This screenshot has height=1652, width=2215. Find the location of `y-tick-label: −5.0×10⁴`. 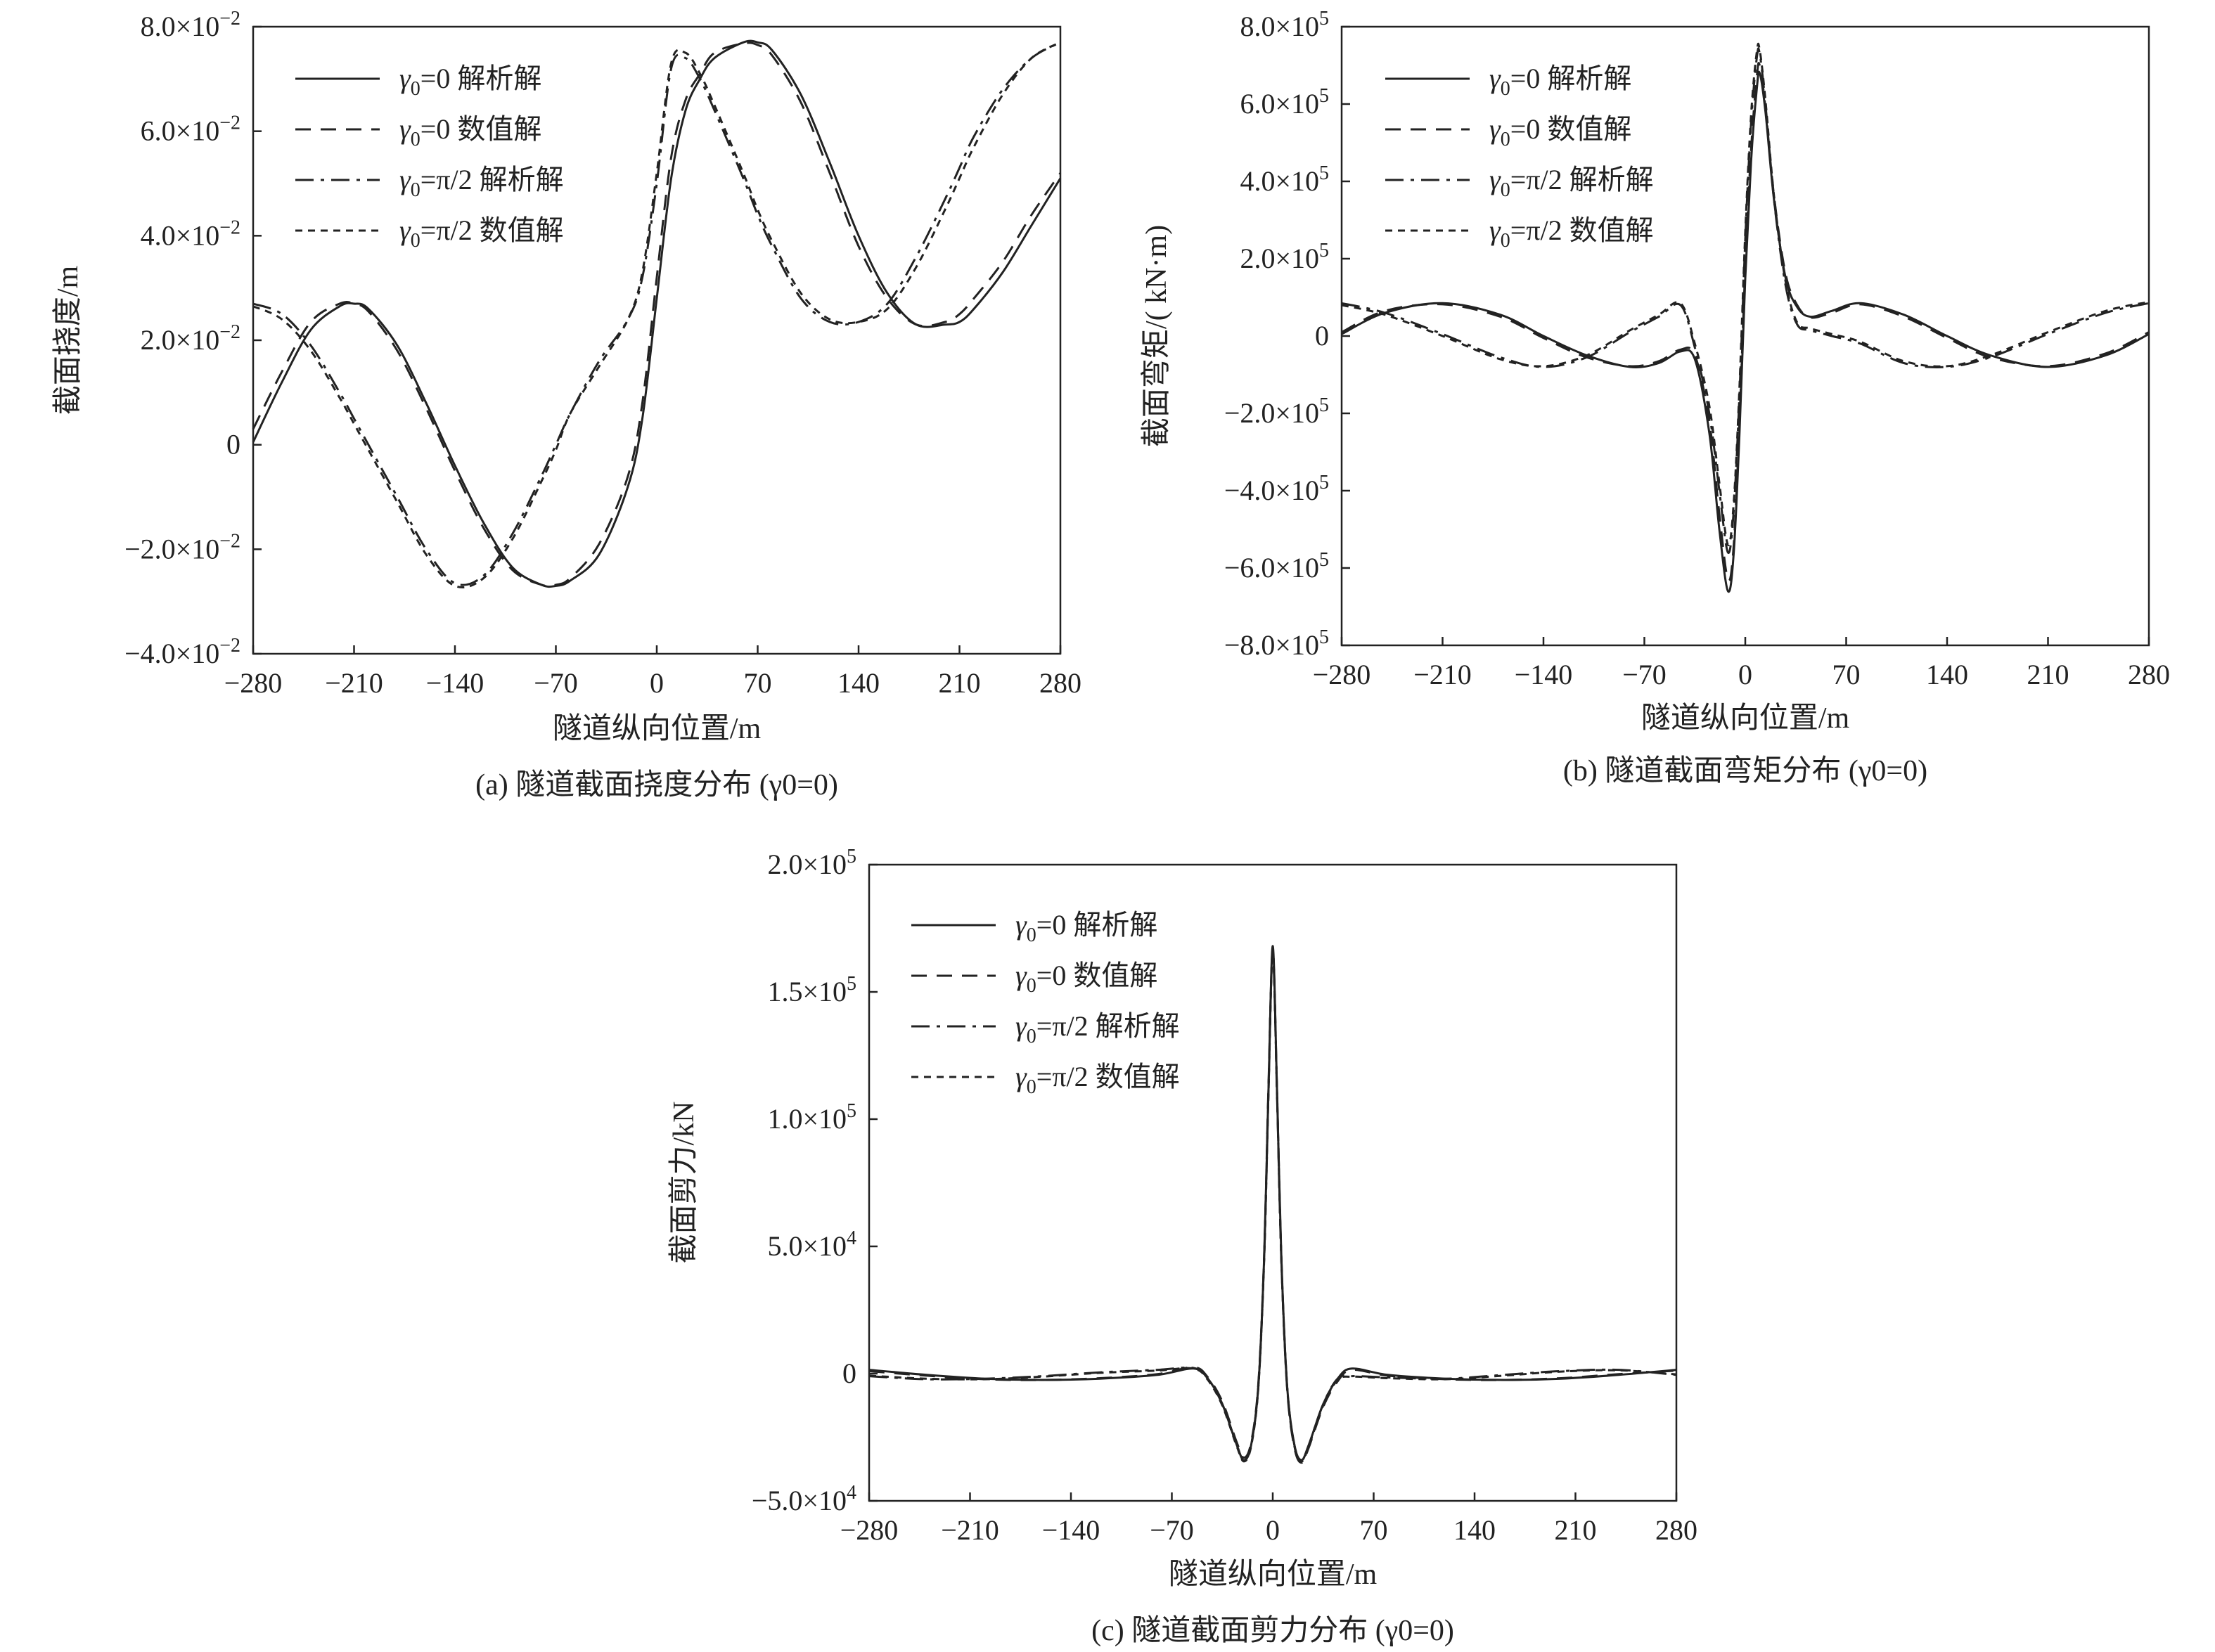

y-tick-label: −5.0×10⁴ is located at coordinates (804, 1499).